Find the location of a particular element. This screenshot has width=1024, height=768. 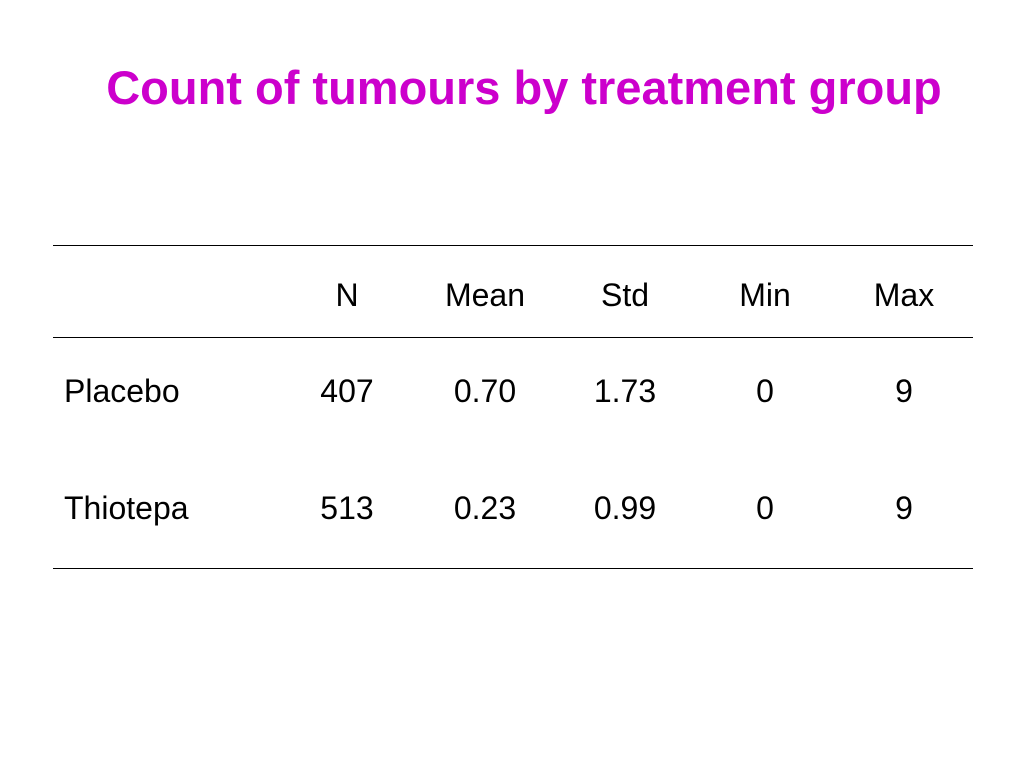

row-label: Thiotepa is located at coordinates (126, 508).